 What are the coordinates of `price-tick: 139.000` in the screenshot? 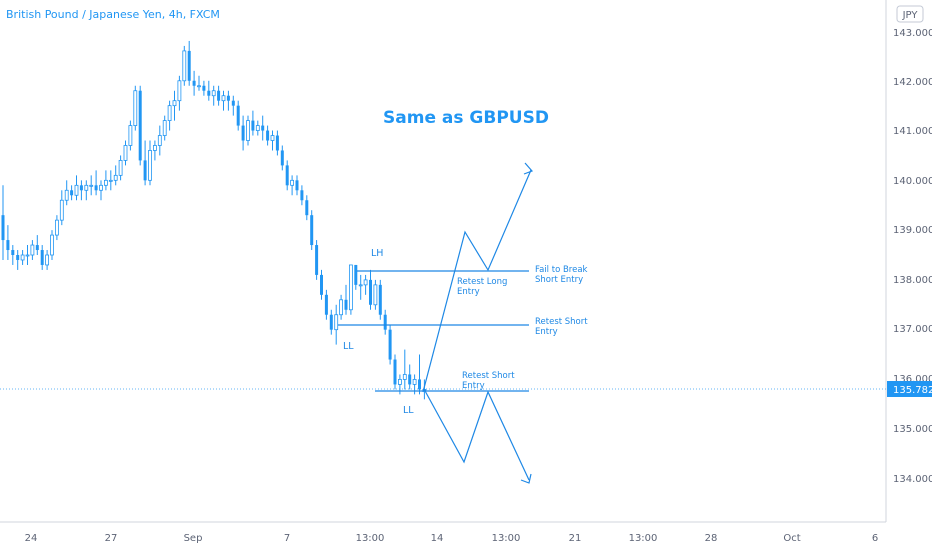 It's located at (912, 230).